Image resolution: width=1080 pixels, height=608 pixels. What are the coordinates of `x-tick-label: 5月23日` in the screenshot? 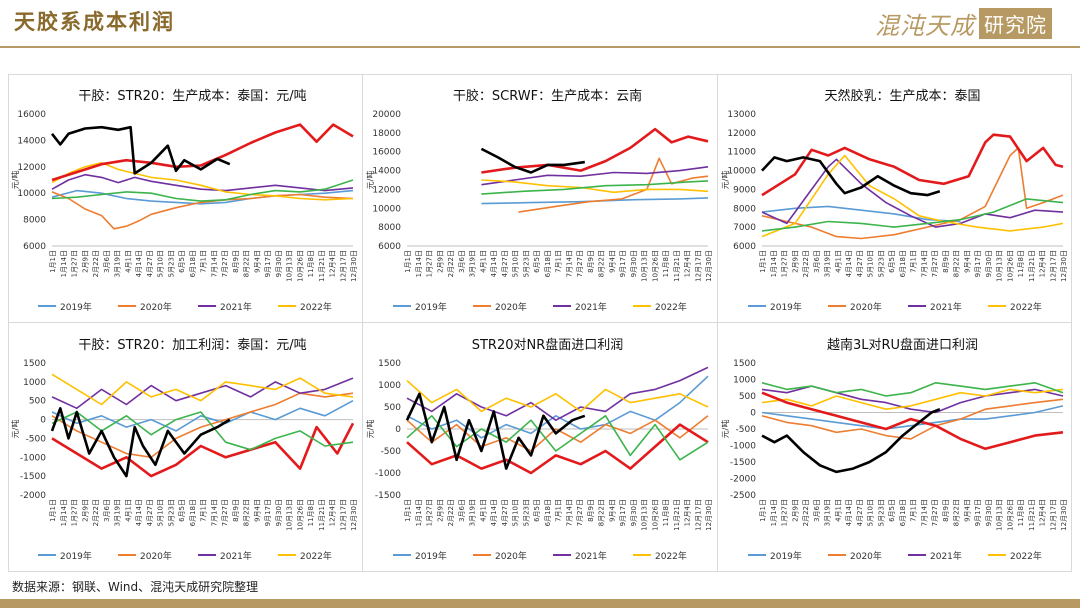 It's located at (171, 263).